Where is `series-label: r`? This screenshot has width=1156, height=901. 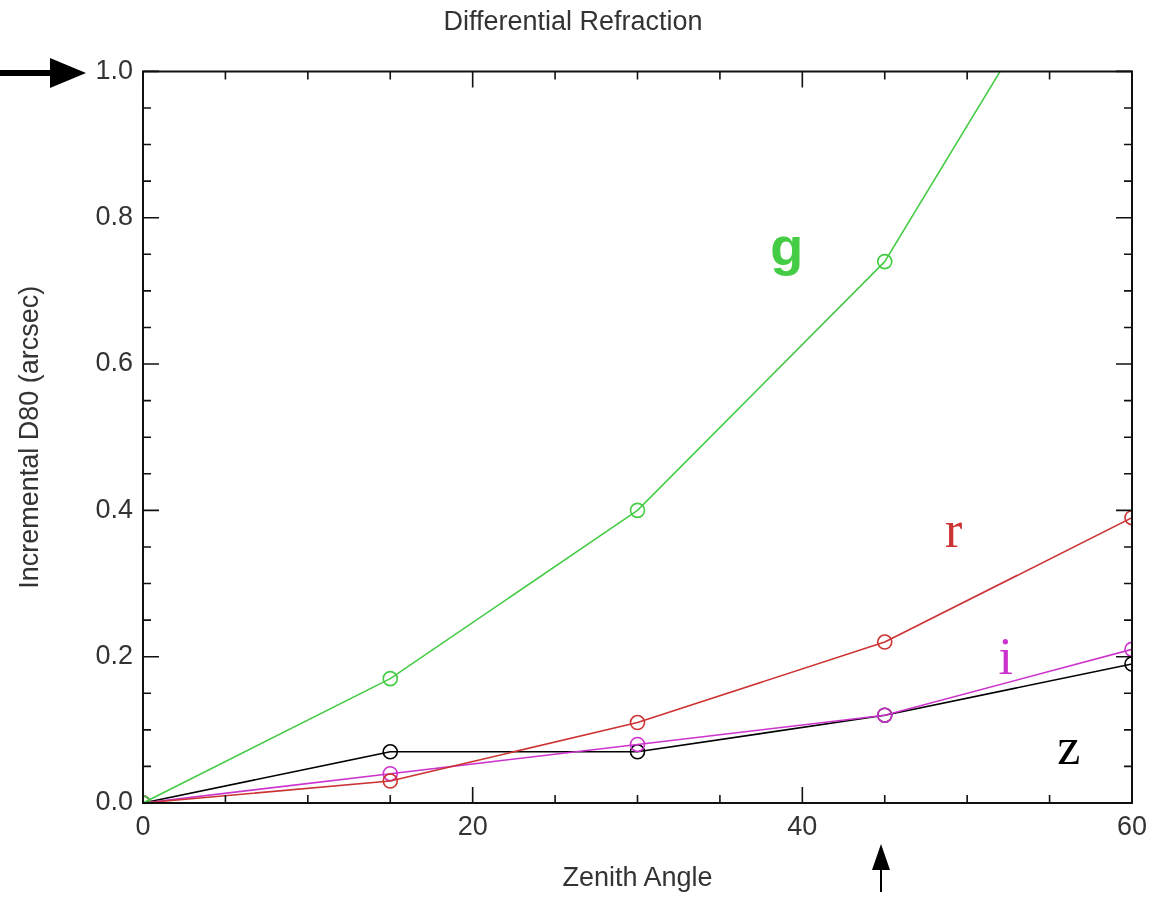
series-label: r is located at coordinates (954, 529).